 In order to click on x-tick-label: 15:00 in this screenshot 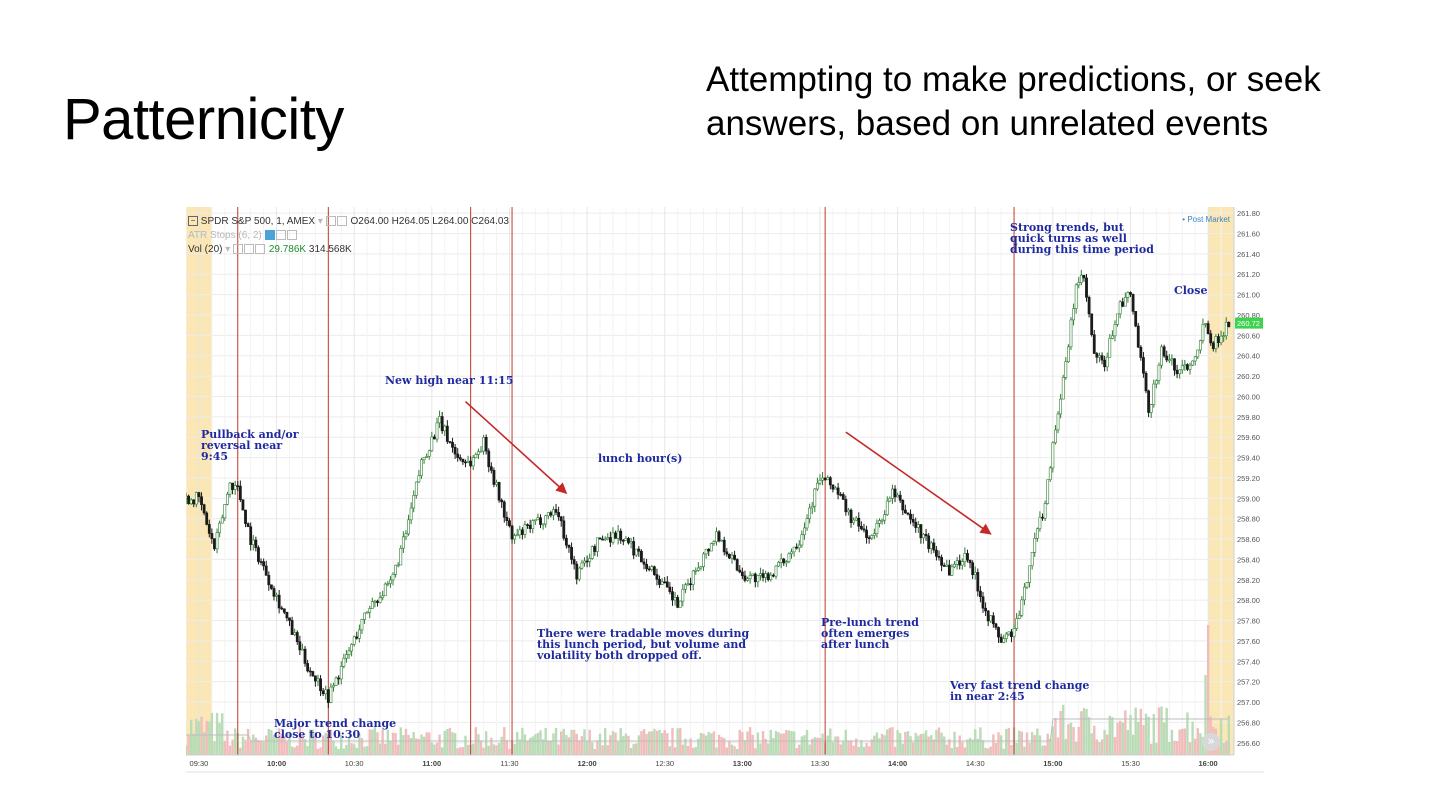, I will do `click(1052, 763)`.